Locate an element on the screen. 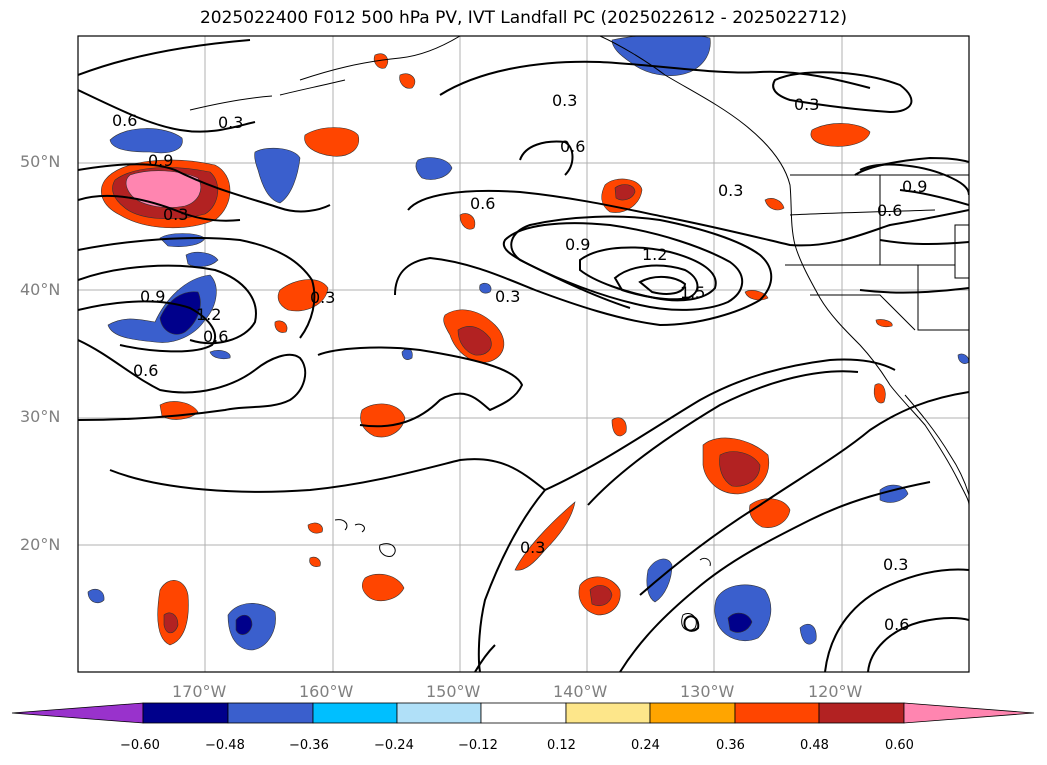 This screenshot has height=765, width=1047. colorbar-extend-low is located at coordinates (77, 713).